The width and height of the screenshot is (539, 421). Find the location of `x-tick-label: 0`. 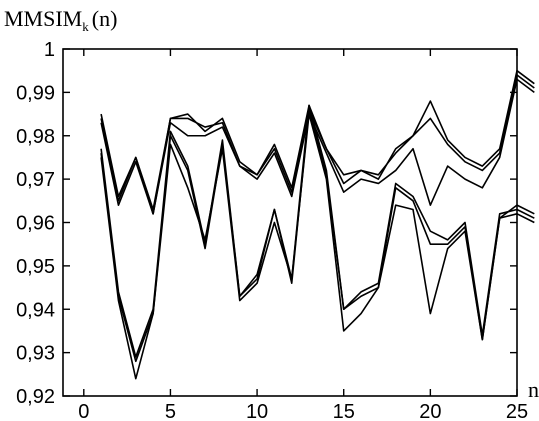

x-tick-label: 0 is located at coordinates (83, 411).